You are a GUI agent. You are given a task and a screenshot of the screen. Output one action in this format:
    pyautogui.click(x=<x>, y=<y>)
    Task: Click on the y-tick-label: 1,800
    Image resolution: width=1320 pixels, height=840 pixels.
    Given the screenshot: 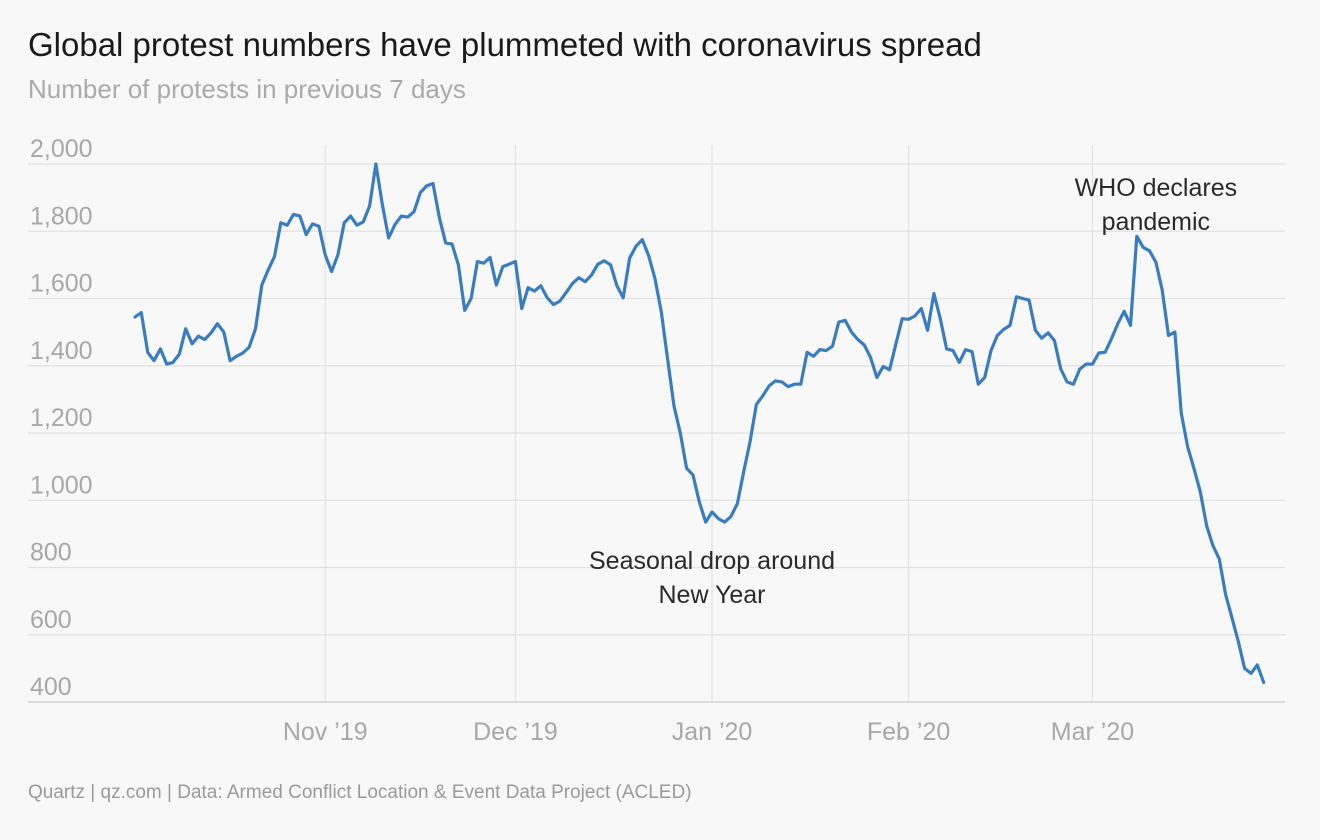 What is the action you would take?
    pyautogui.click(x=61, y=216)
    